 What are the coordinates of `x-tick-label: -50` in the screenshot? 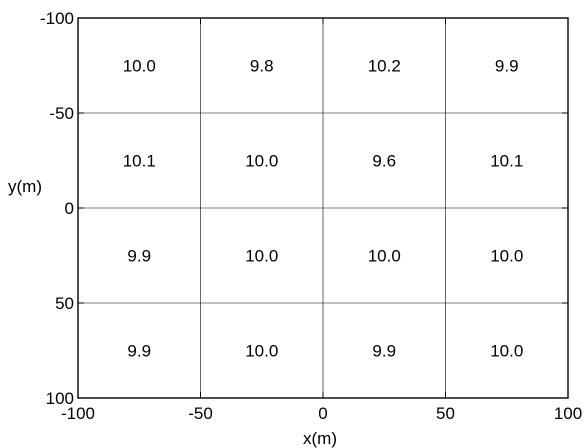 It's located at (200, 413).